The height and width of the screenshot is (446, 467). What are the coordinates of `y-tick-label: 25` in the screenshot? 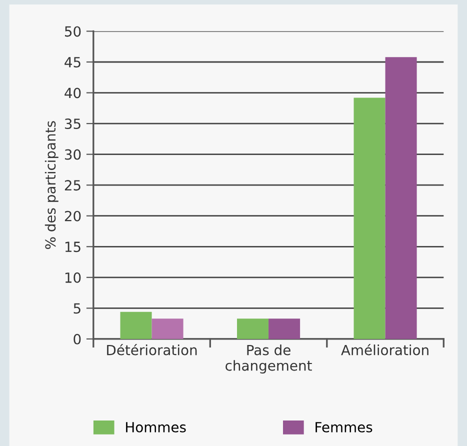 It's located at (72, 185).